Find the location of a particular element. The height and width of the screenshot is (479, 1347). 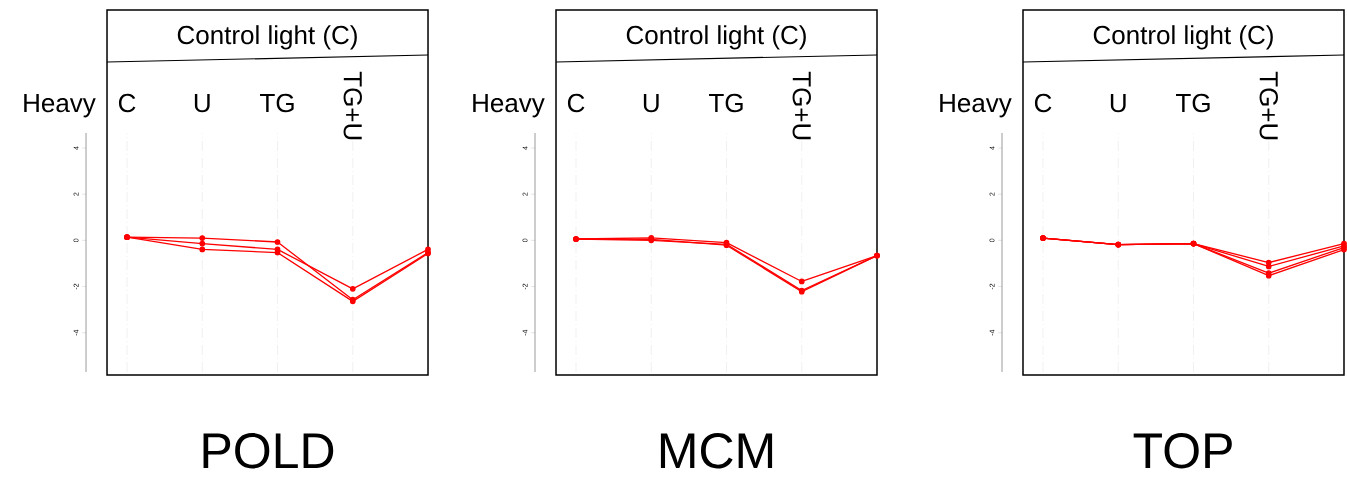

text: TOP is located at coordinates (1182, 451).